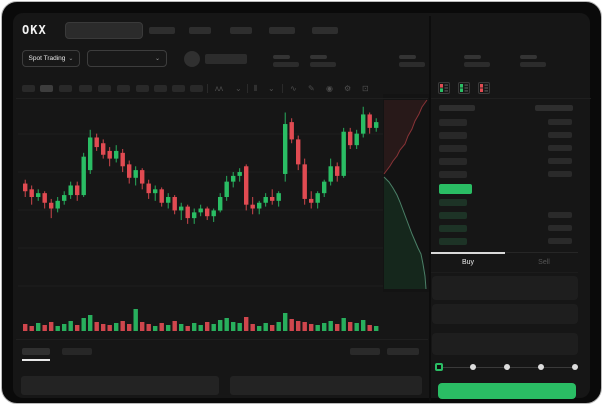  I want to click on market-type-selector: Spot Trading ⌄, so click(51, 58).